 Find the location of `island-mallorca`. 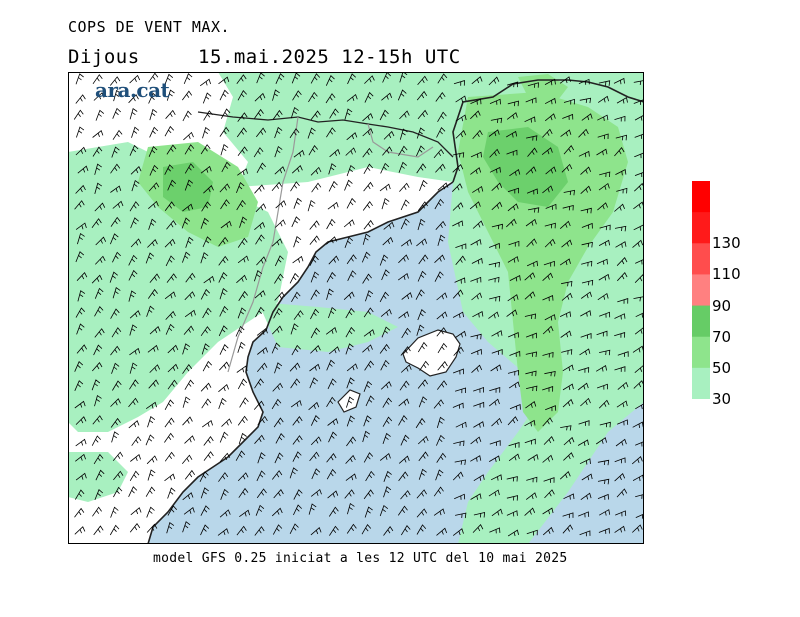

island-mallorca is located at coordinates (431, 353).